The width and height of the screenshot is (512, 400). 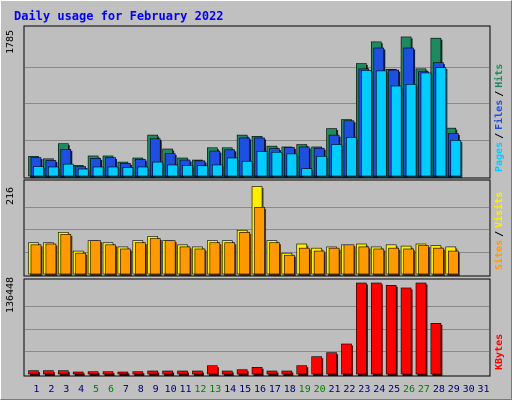 I want to click on x-axis-day-label: 24, so click(x=379, y=389).